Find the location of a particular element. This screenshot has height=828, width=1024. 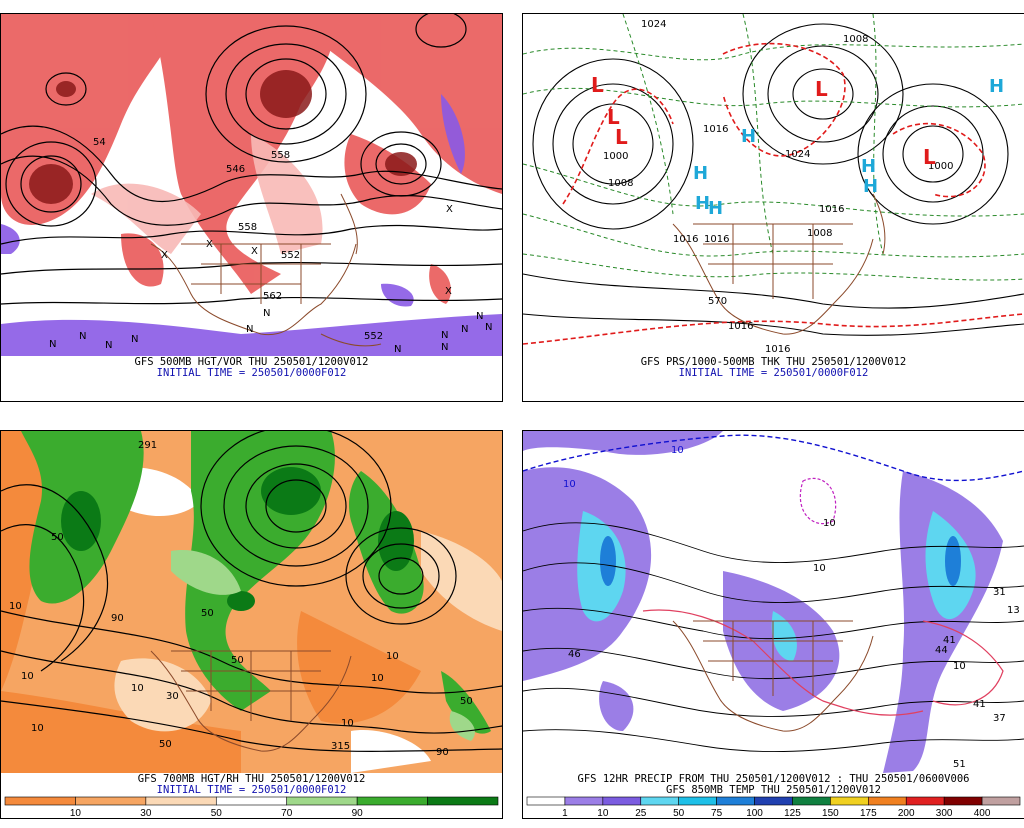

rh-colorbar-label: 10 is located at coordinates (76, 813).